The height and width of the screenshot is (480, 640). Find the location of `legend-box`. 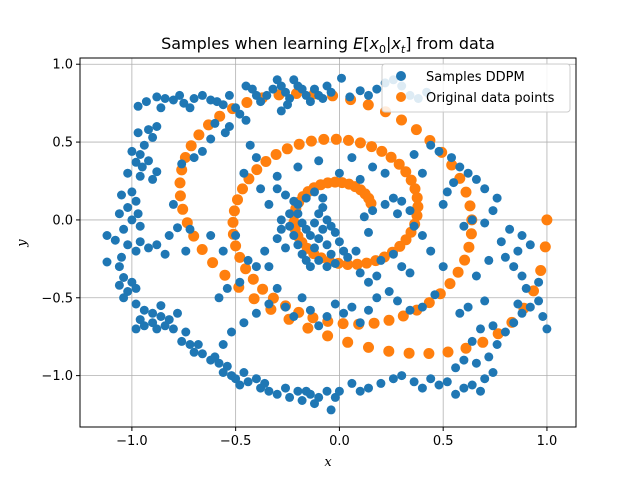

legend-box is located at coordinates (476, 88).